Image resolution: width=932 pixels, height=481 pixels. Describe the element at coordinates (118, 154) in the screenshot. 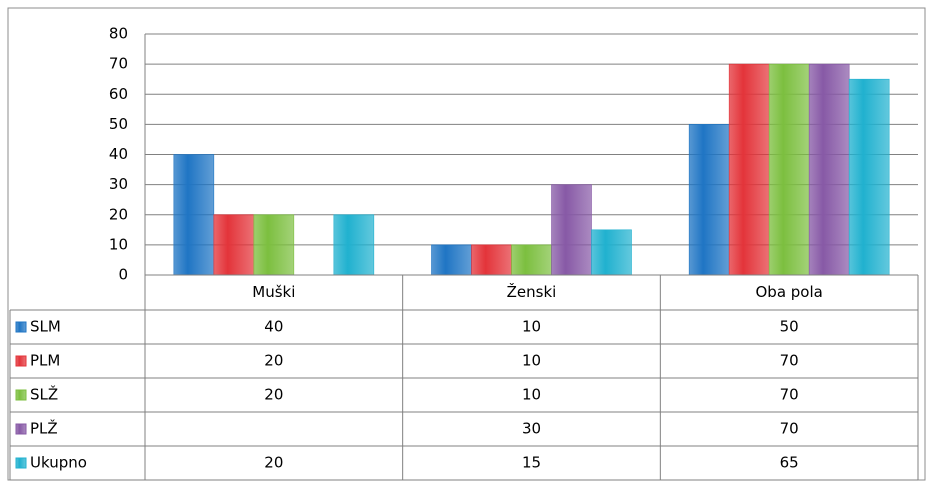

I see `y-tick-label: 40` at that location.